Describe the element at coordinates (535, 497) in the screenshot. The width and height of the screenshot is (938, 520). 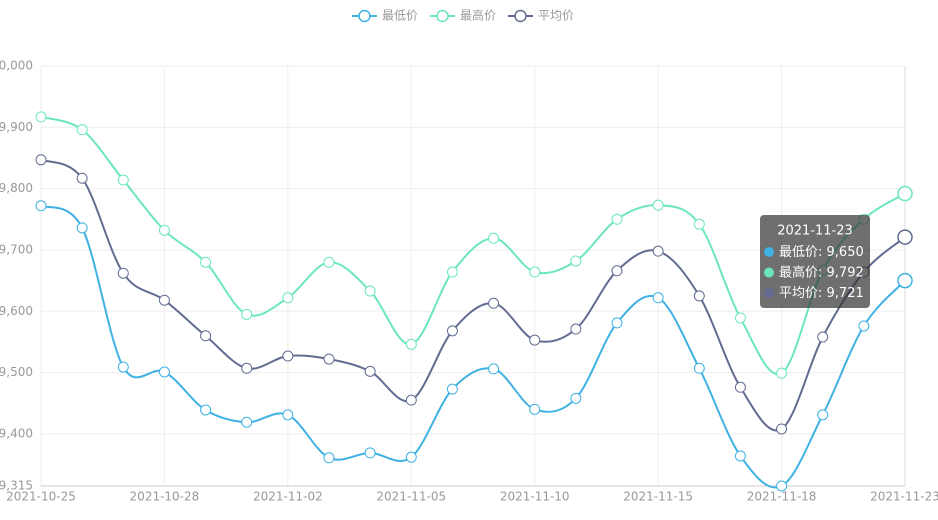
I see `x-tick-label: 2021-11-10` at that location.